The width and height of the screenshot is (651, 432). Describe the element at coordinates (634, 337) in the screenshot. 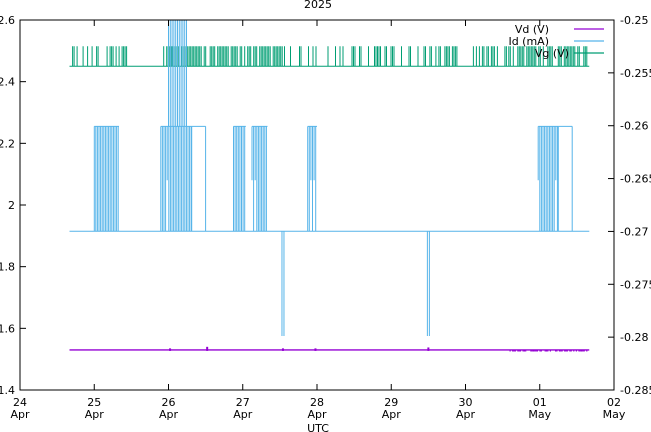

I see `y2-tick-label: -0.28` at that location.